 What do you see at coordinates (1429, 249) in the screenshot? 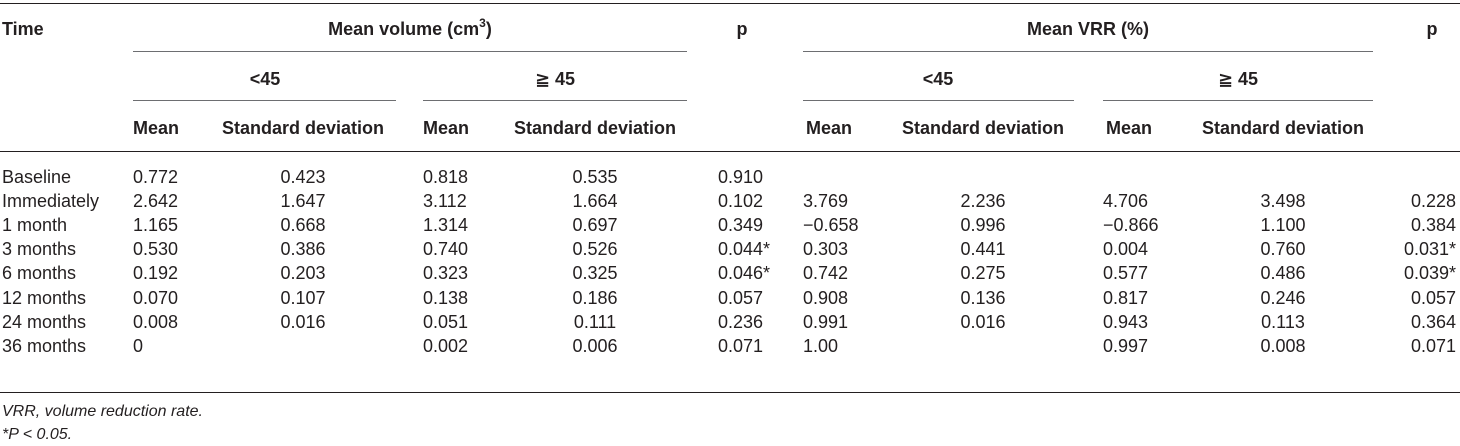
I see `cell-p2: 0.031*` at bounding box center [1429, 249].